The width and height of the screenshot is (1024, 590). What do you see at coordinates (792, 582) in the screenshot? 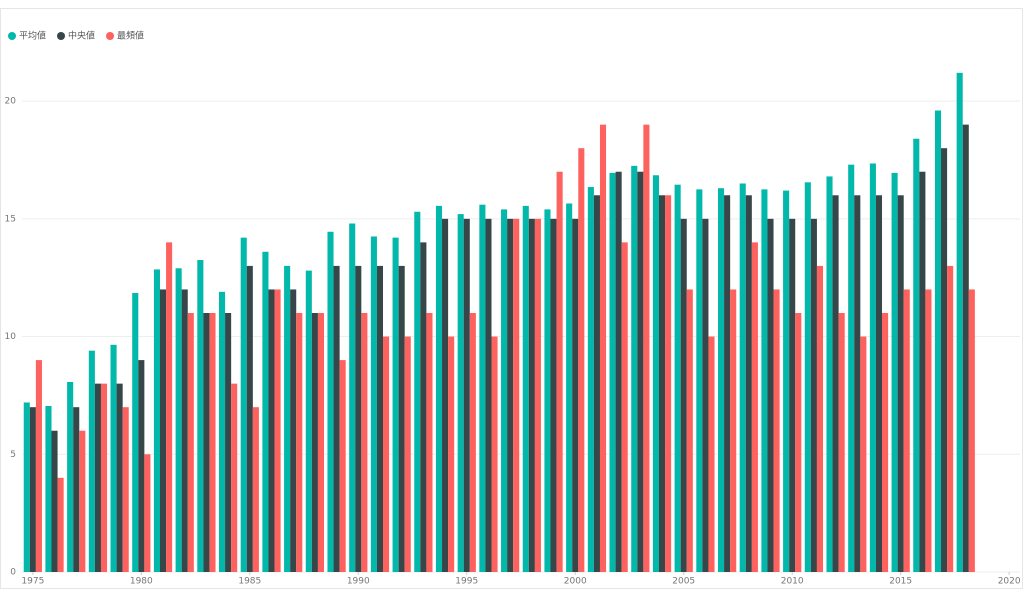
I see `x-tick-label: 2010` at bounding box center [792, 582].